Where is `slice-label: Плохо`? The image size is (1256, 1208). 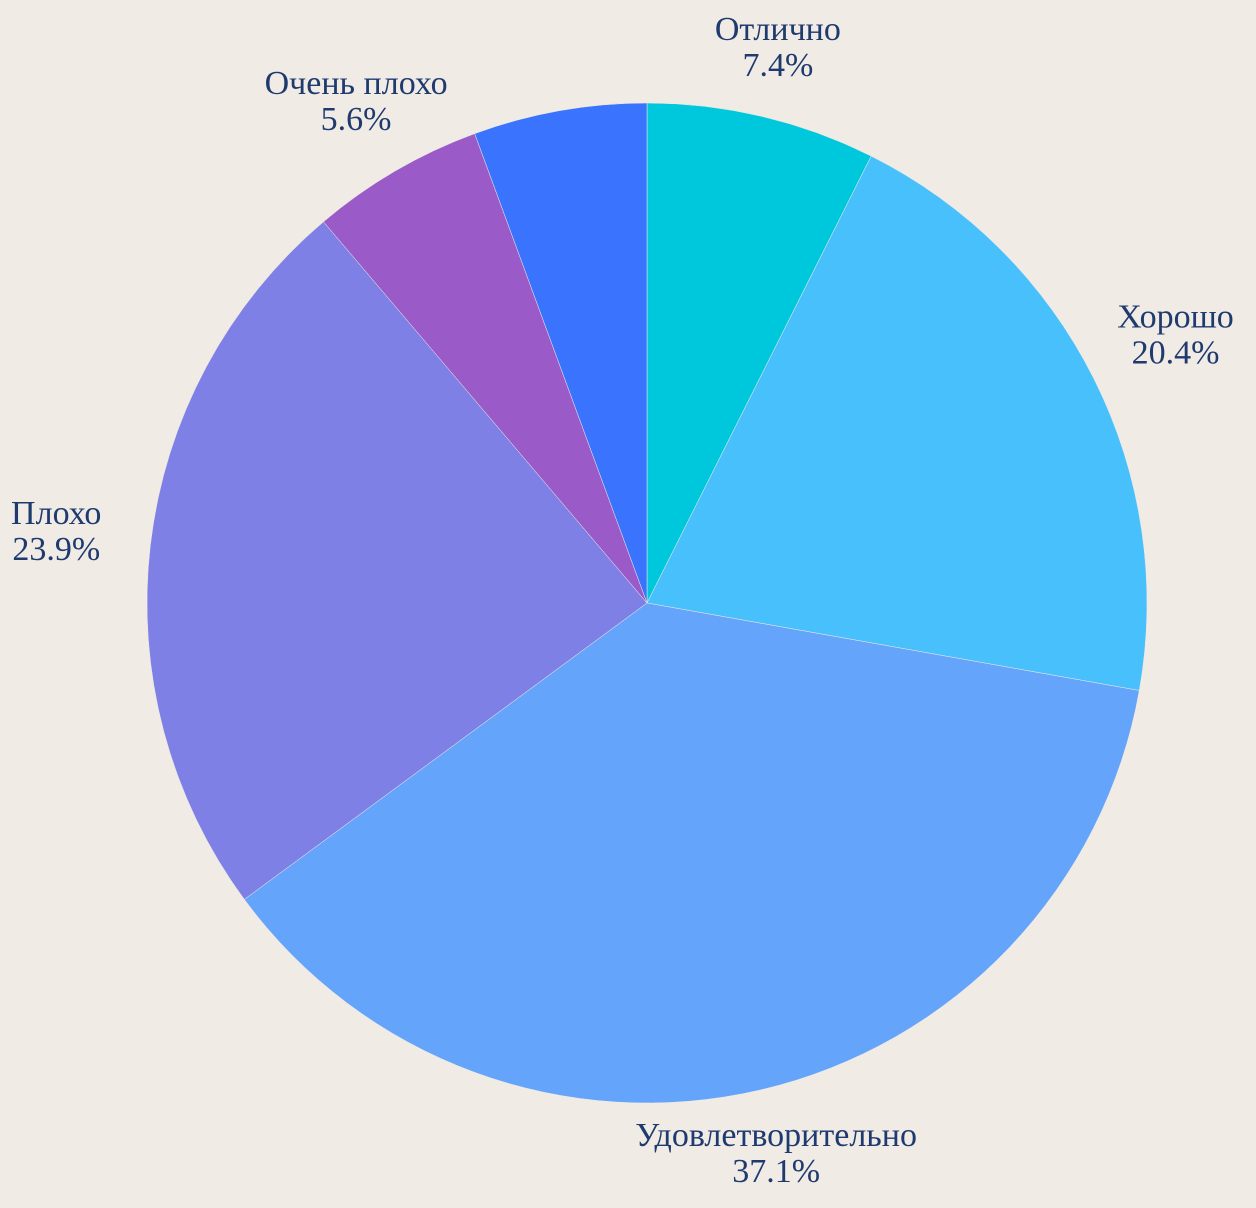 slice-label: Плохо is located at coordinates (56, 513).